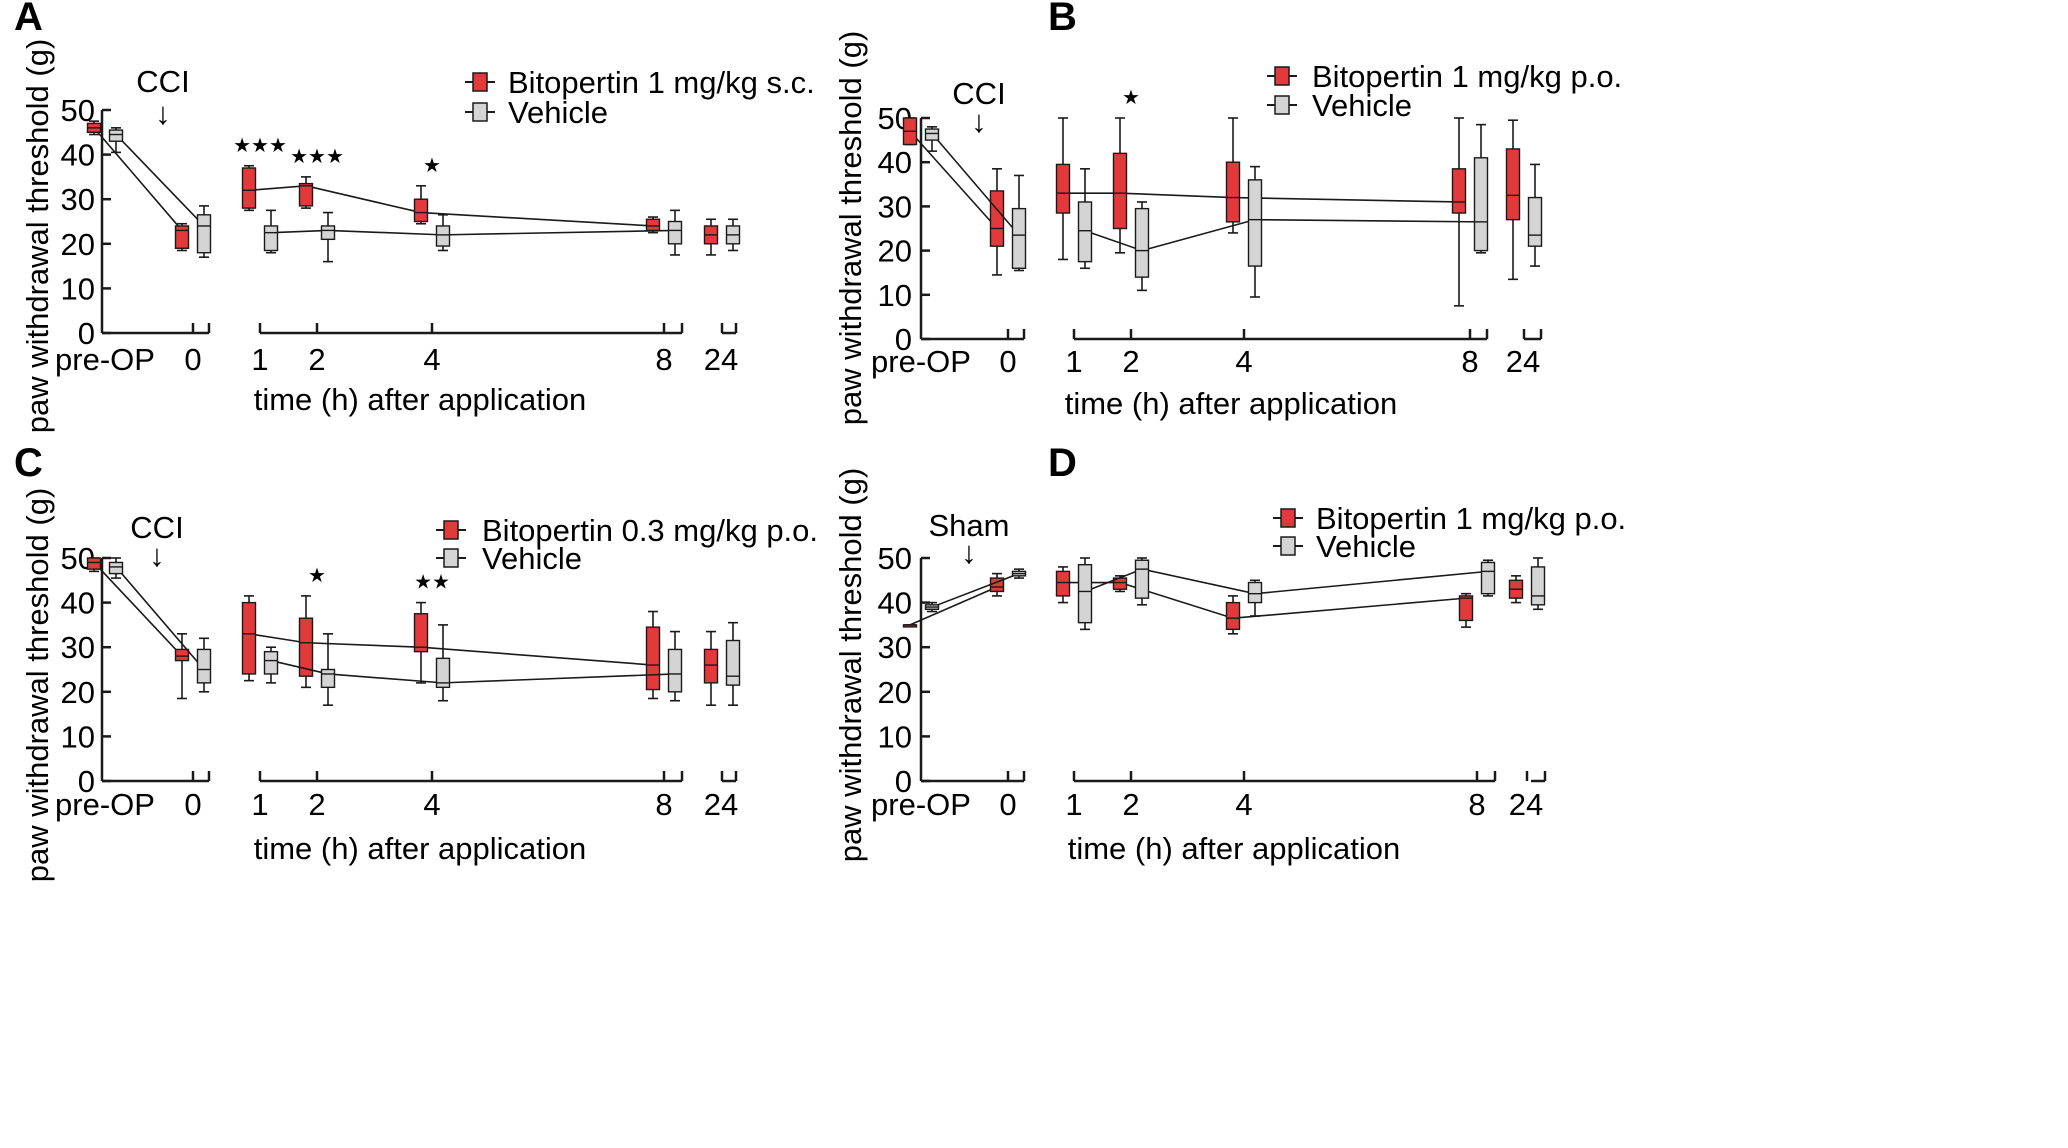  I want to click on surgery-annotation-label: Sham, so click(969, 525).